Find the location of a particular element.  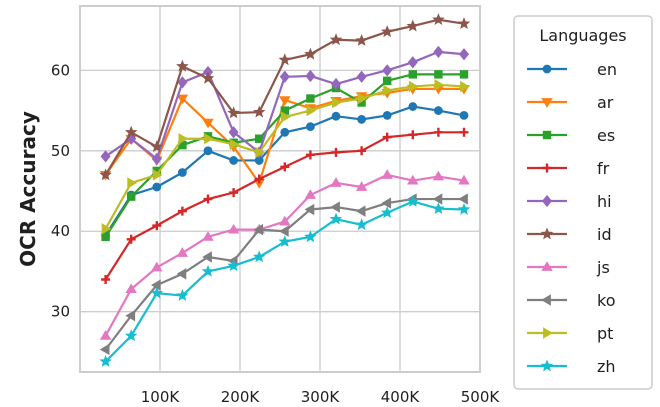

legend-label: en is located at coordinates (607, 69).